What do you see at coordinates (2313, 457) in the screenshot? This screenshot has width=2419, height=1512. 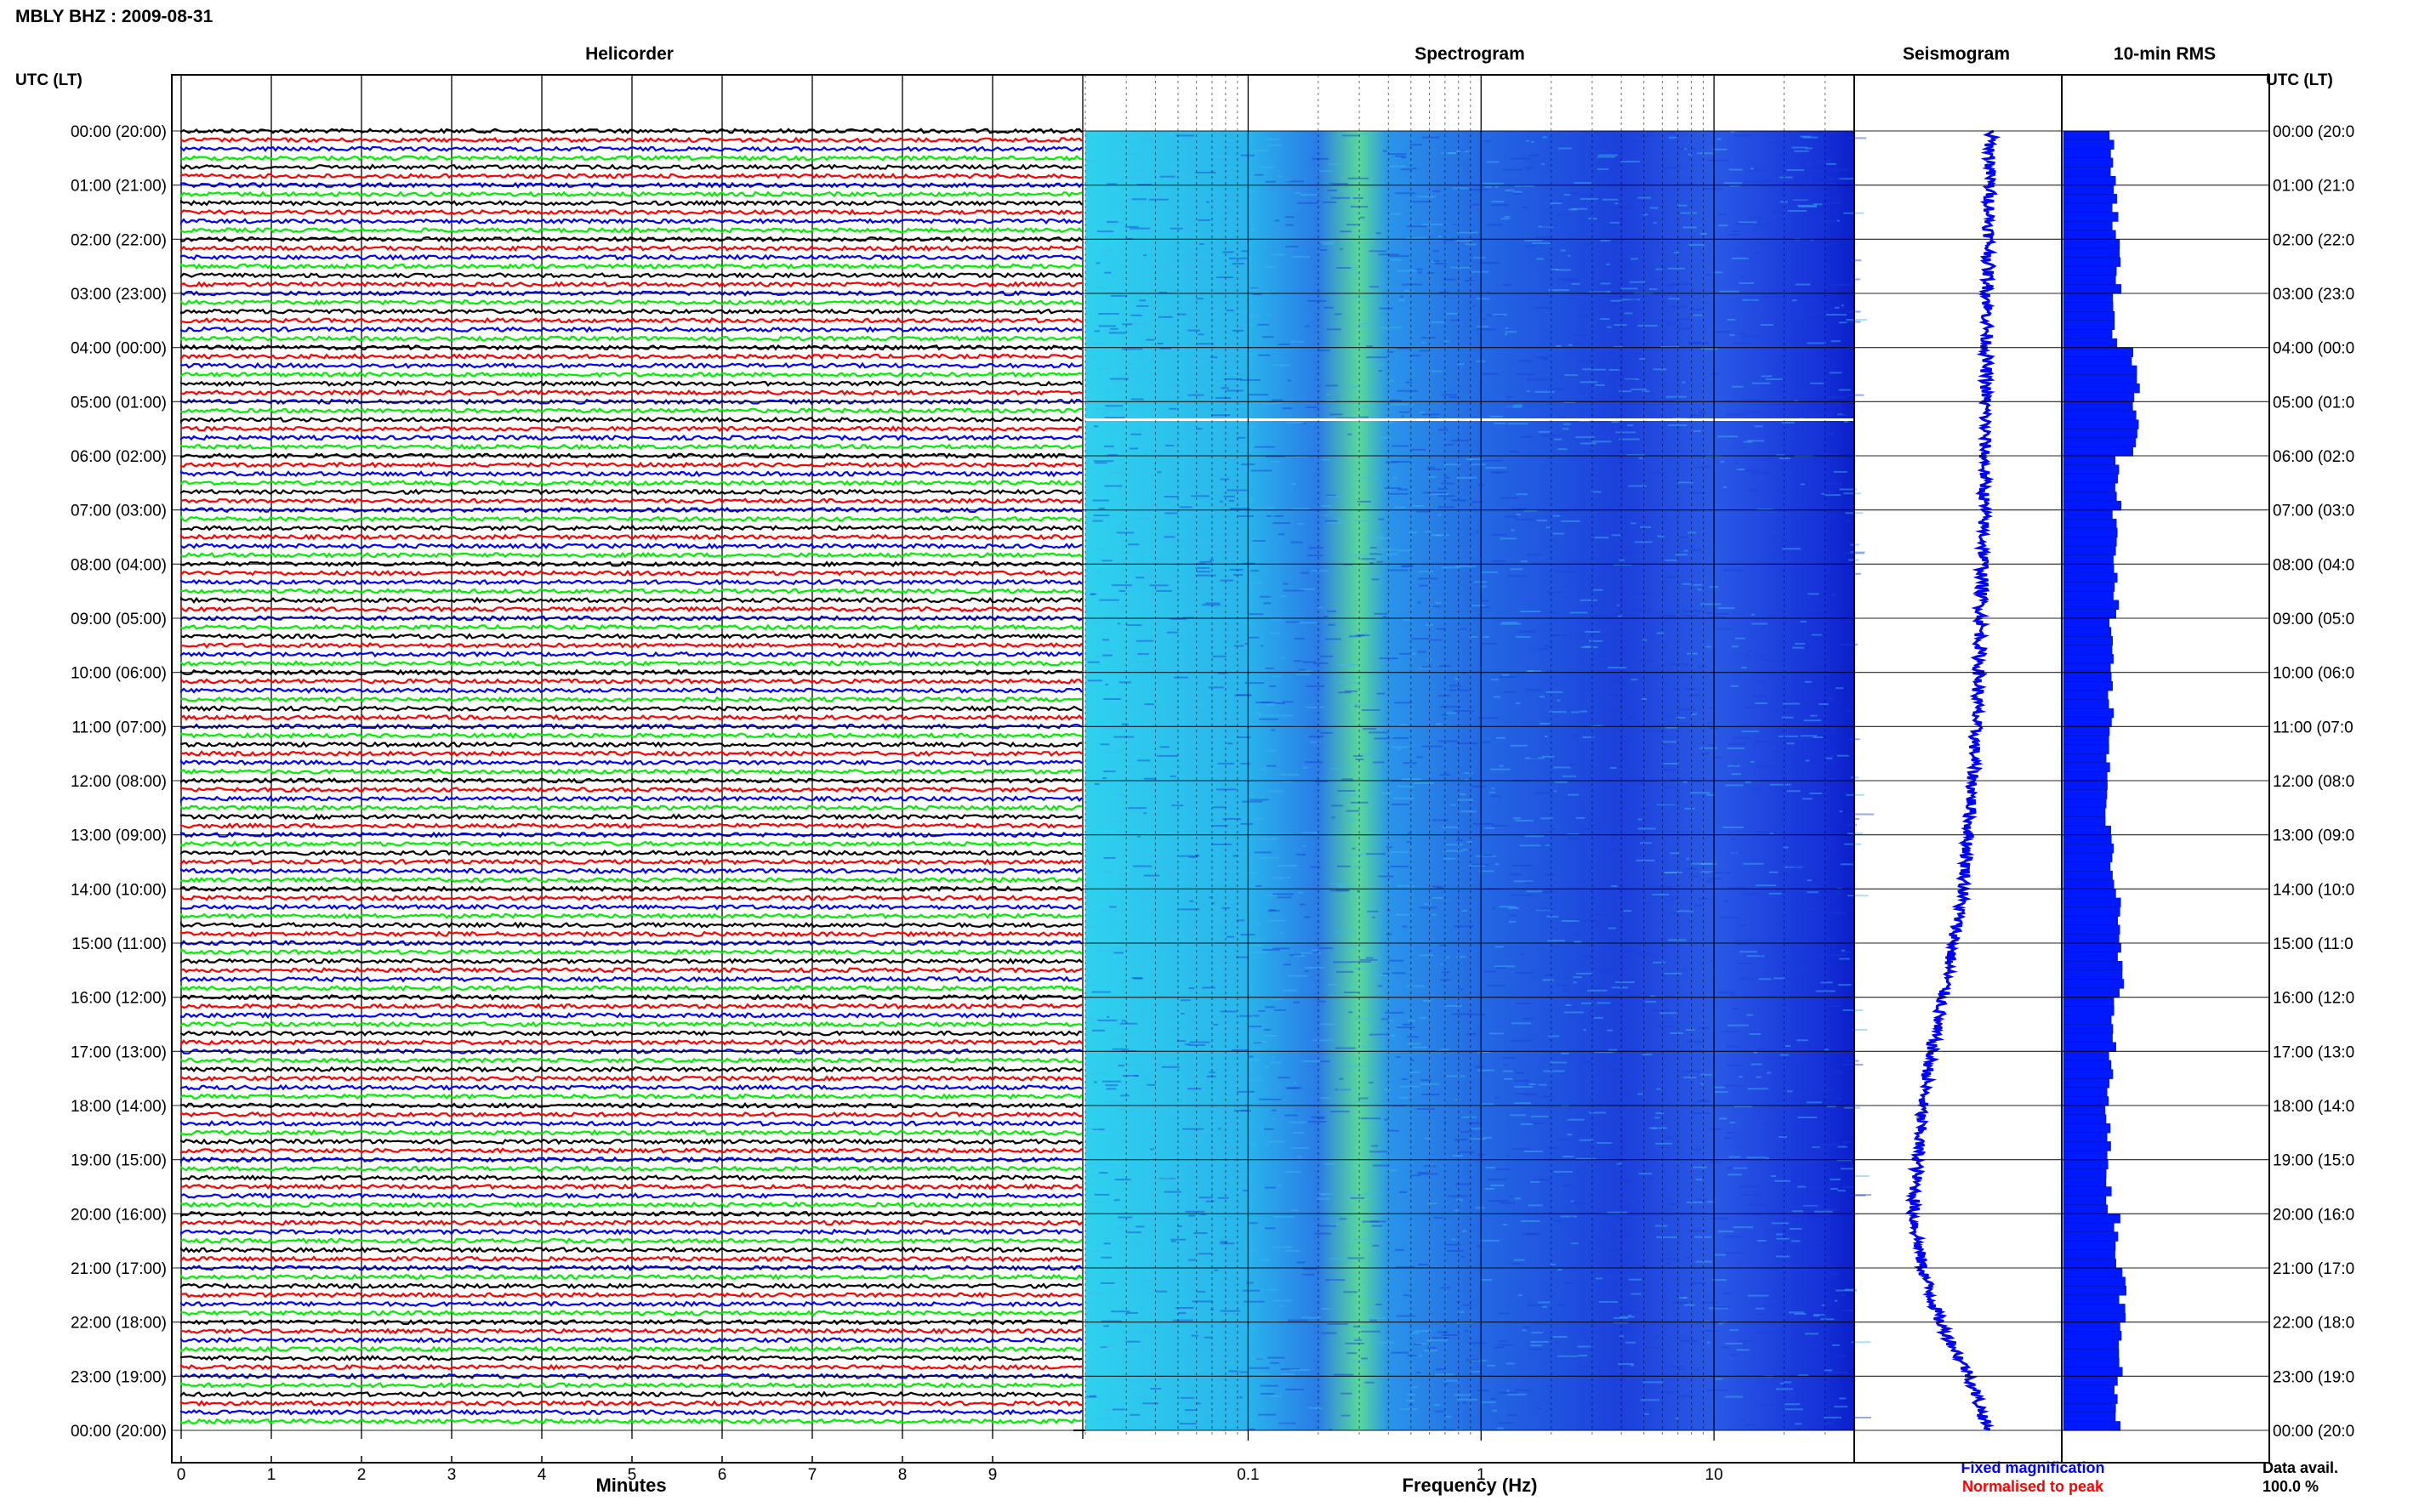 I see `hour-label-right: 06:00 (02:0` at bounding box center [2313, 457].